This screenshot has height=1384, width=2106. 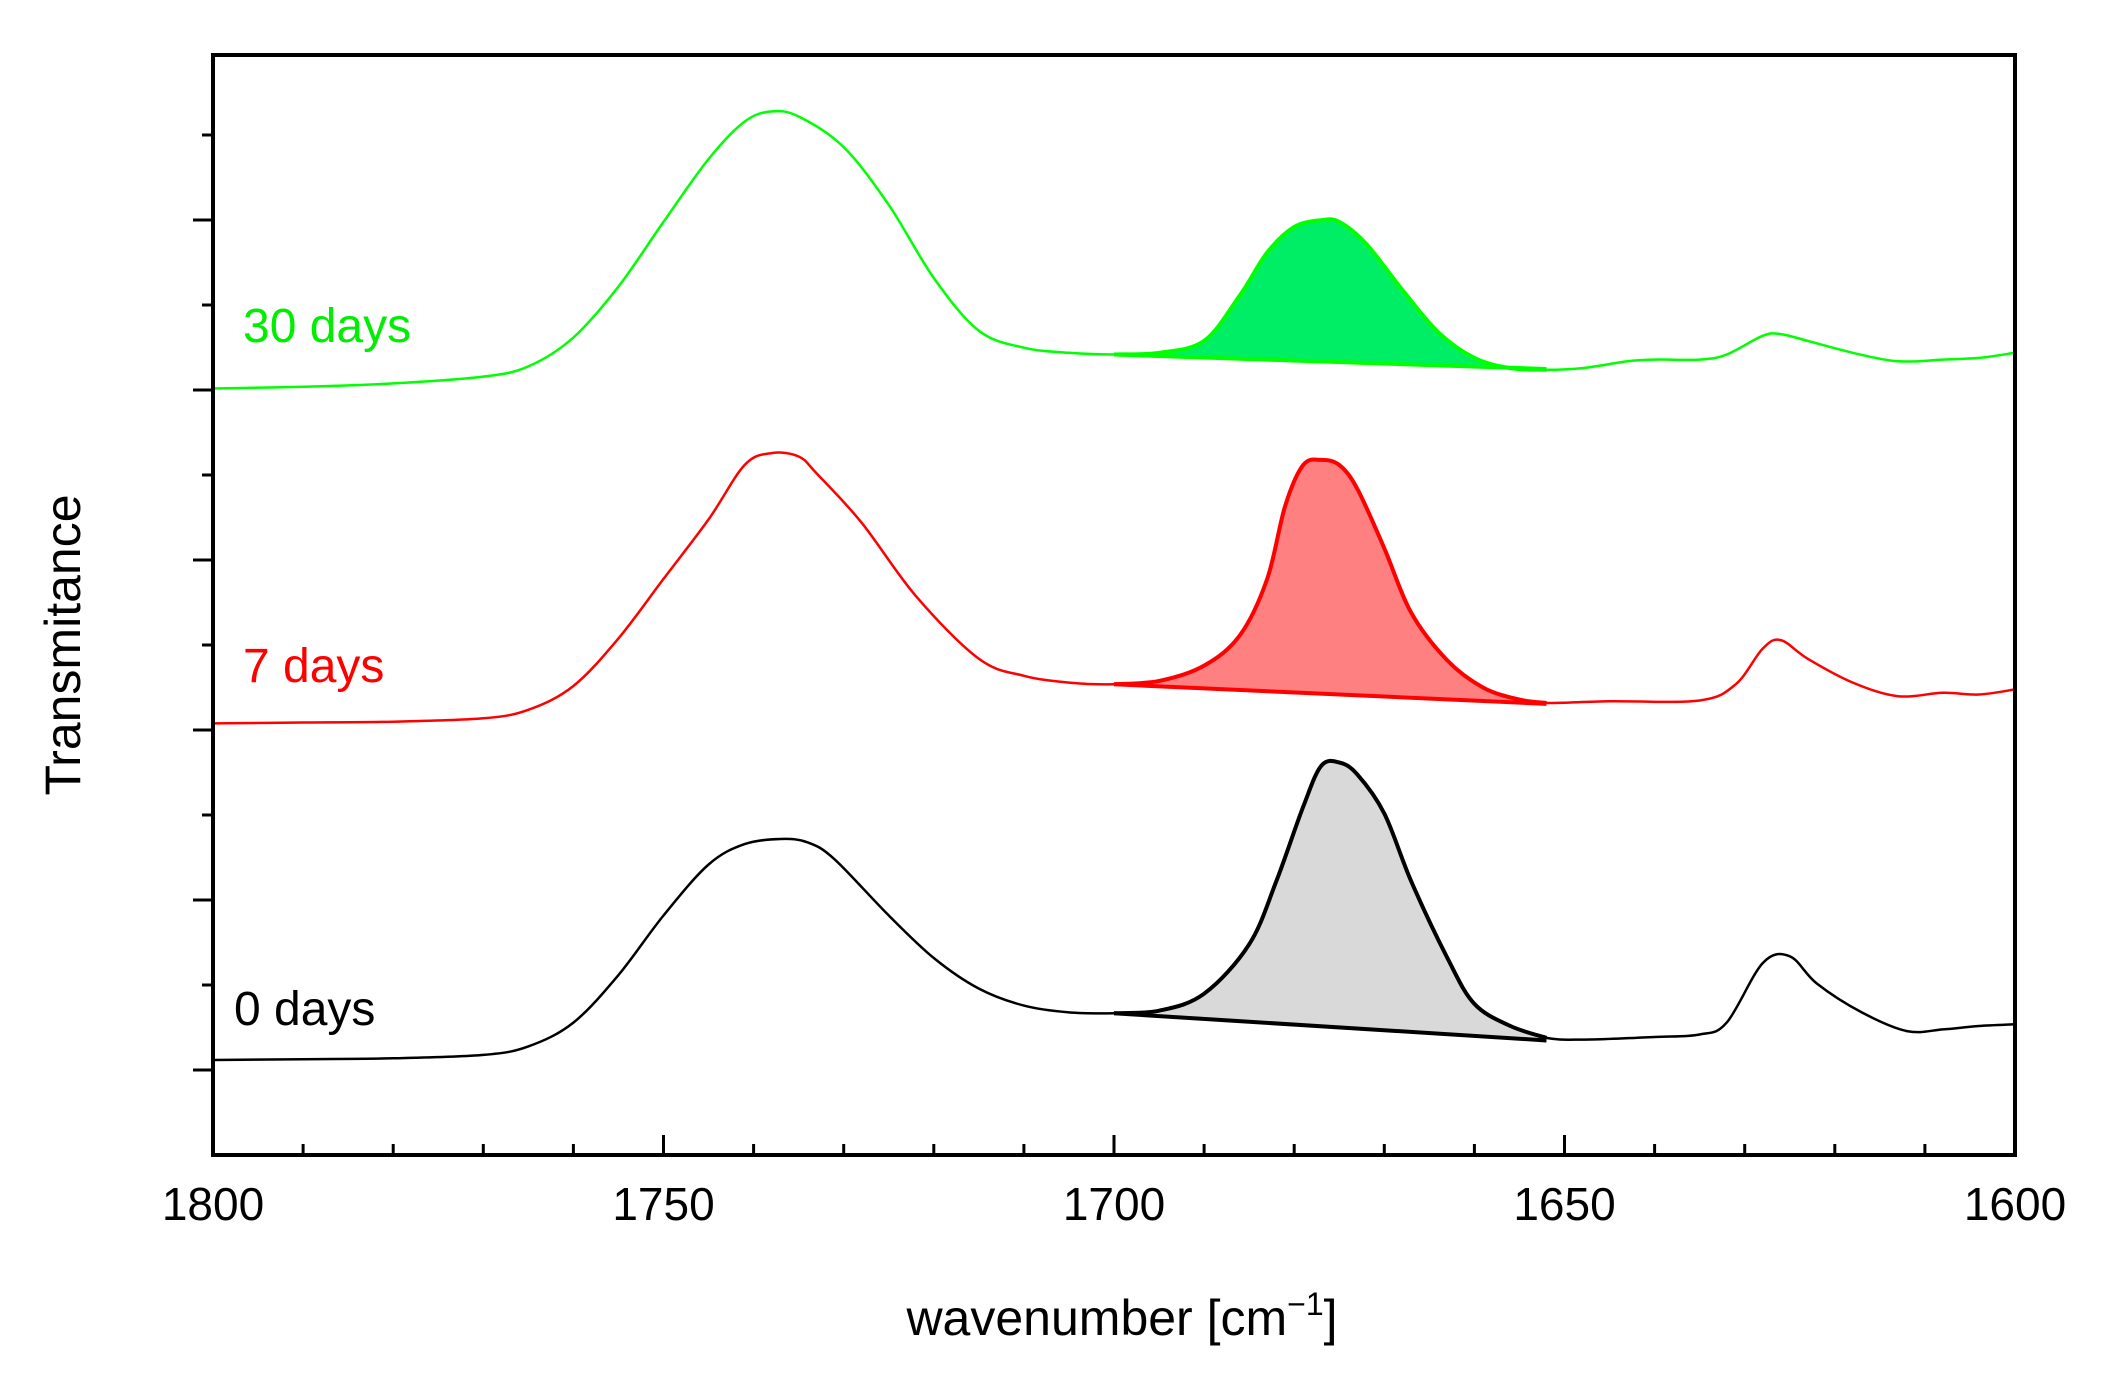 What do you see at coordinates (1330, 900) in the screenshot?
I see `peak-fill-0-days` at bounding box center [1330, 900].